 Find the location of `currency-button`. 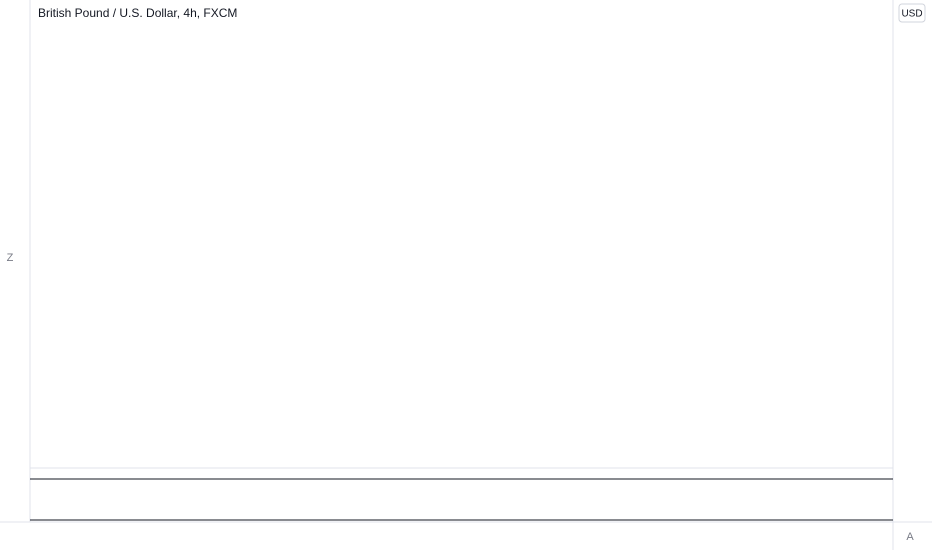

currency-button is located at coordinates (912, 13).